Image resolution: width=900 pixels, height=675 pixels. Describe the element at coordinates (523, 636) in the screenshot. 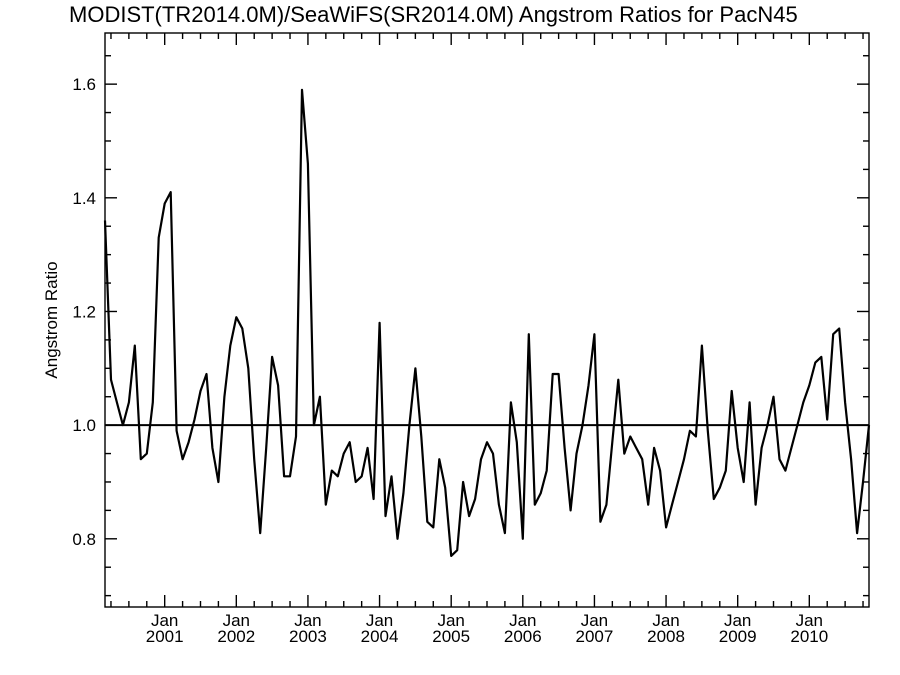

I see `x-tick-year-label: 2006` at that location.